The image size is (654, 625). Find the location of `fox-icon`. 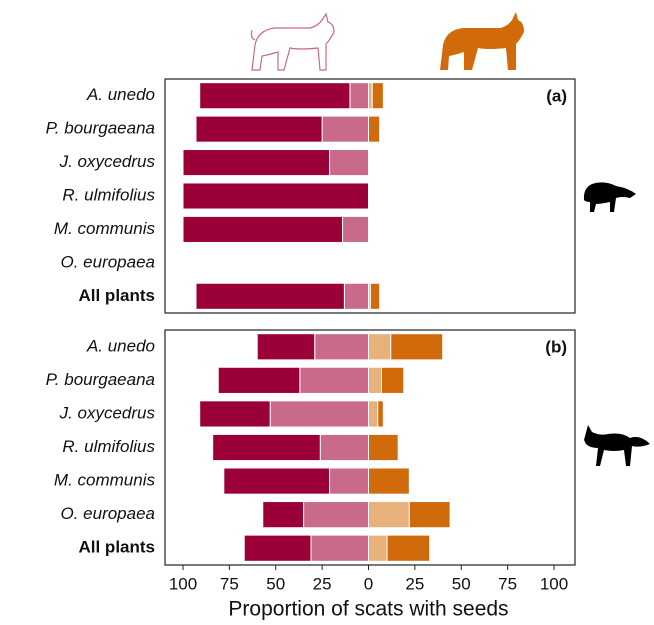

fox-icon is located at coordinates (617, 445).